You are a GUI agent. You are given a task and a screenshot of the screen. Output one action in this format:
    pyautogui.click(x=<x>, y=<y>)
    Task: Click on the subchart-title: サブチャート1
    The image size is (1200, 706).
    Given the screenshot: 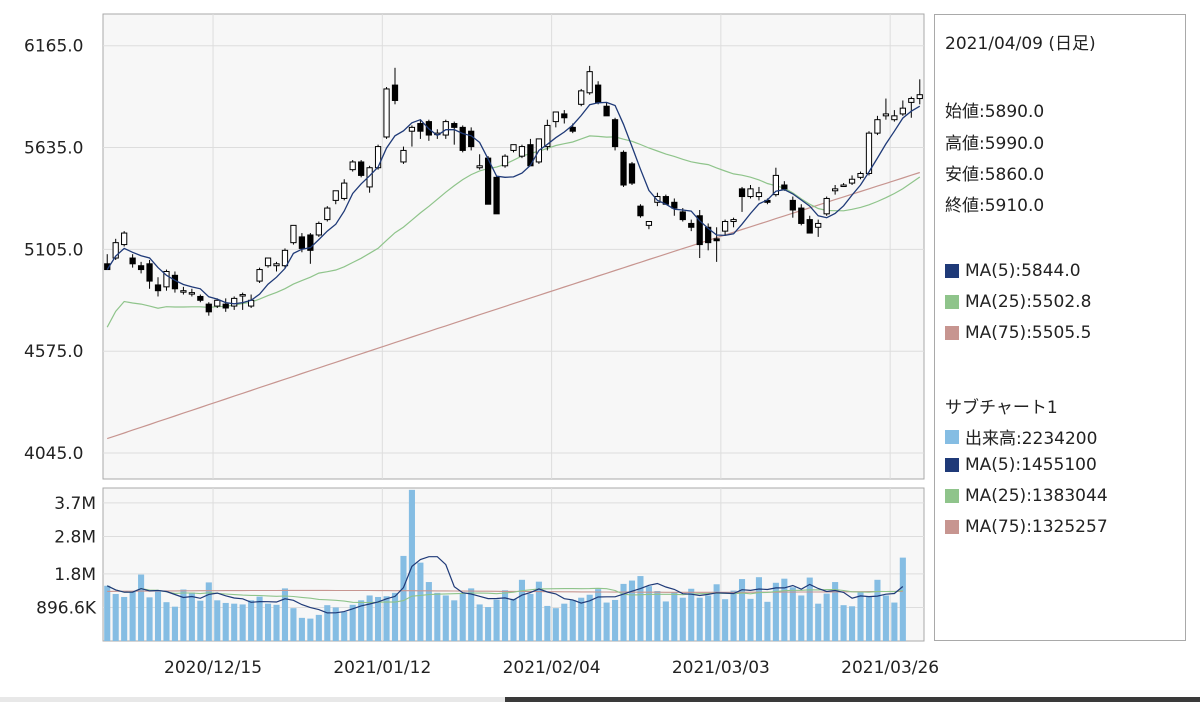 What is the action you would take?
    pyautogui.click(x=1001, y=408)
    